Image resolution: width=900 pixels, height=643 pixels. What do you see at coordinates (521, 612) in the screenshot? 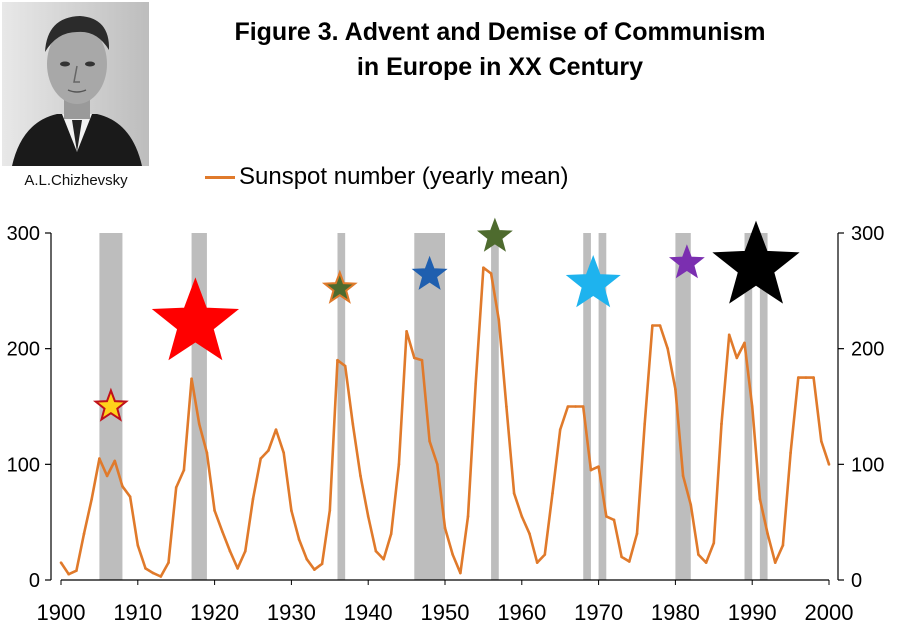
I see `x-tick-label: 1960` at bounding box center [521, 612].